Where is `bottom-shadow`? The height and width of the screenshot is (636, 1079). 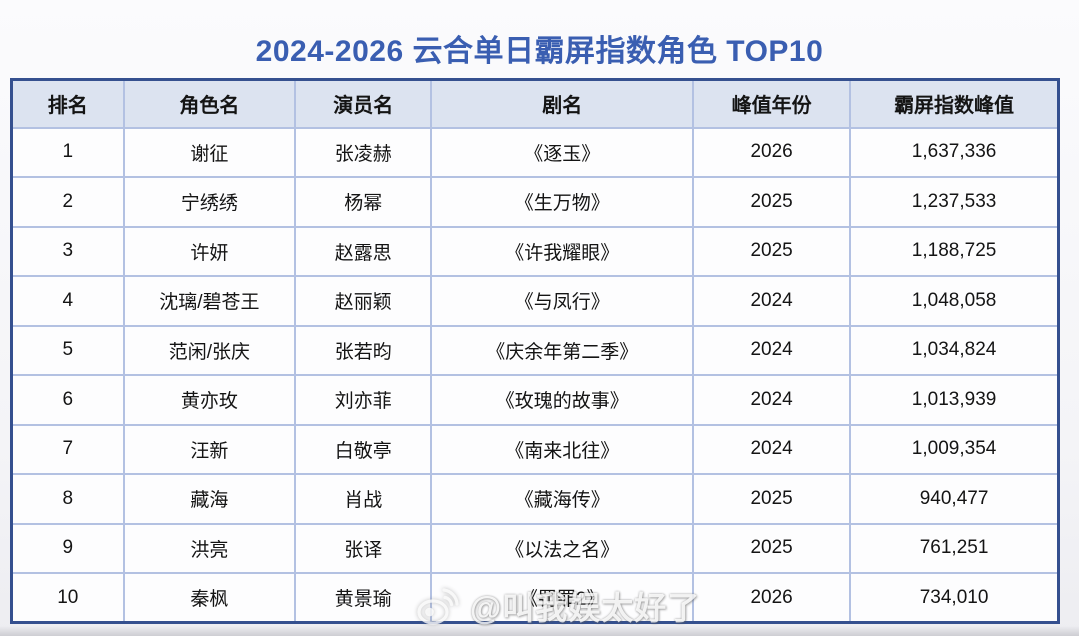
bottom-shadow is located at coordinates (539, 631).